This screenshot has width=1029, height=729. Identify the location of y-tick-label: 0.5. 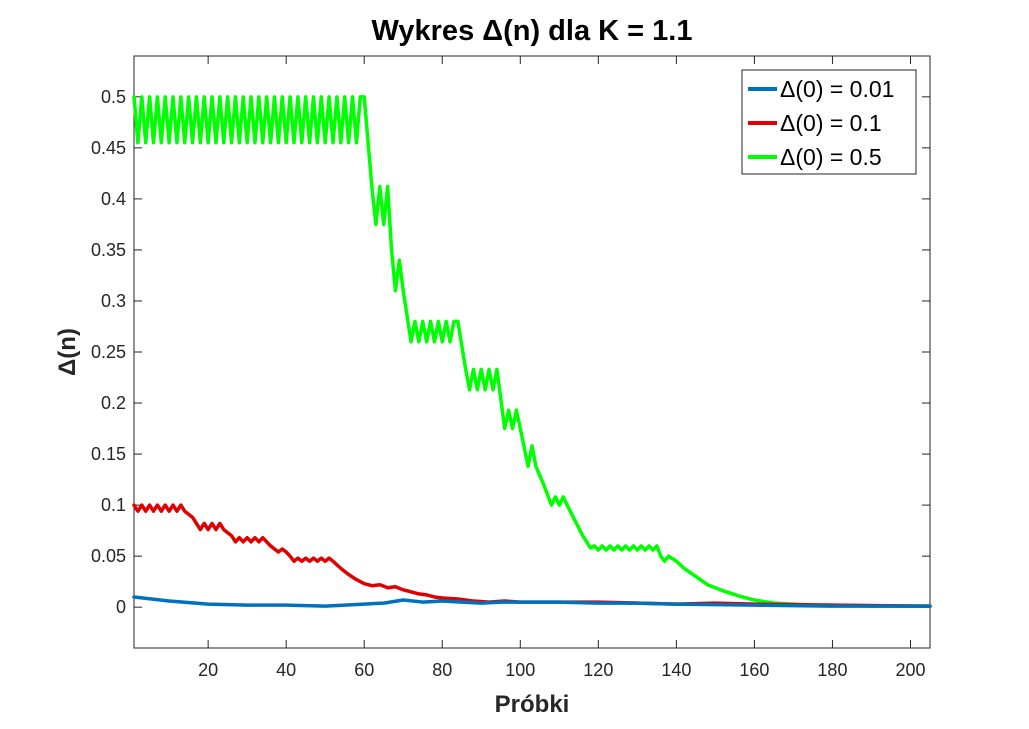
(113, 97).